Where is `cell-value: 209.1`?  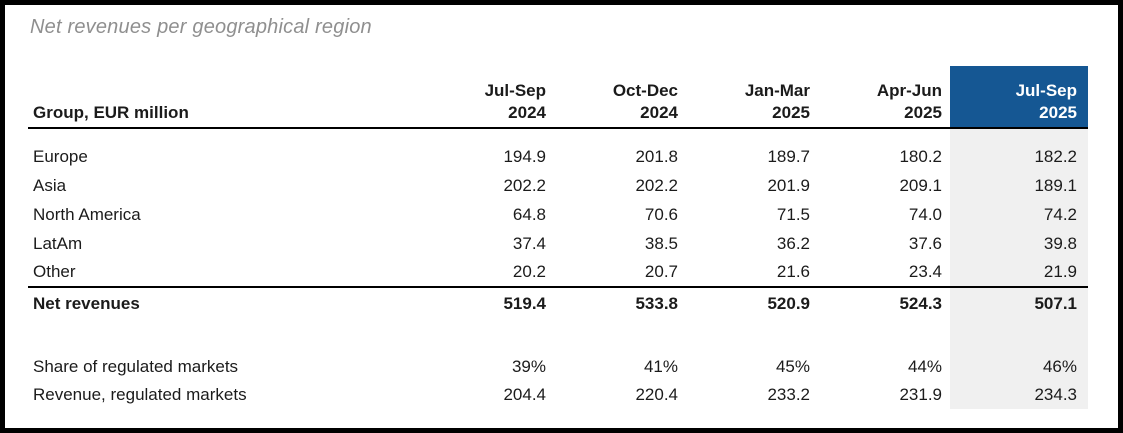
cell-value: 209.1 is located at coordinates (920, 185).